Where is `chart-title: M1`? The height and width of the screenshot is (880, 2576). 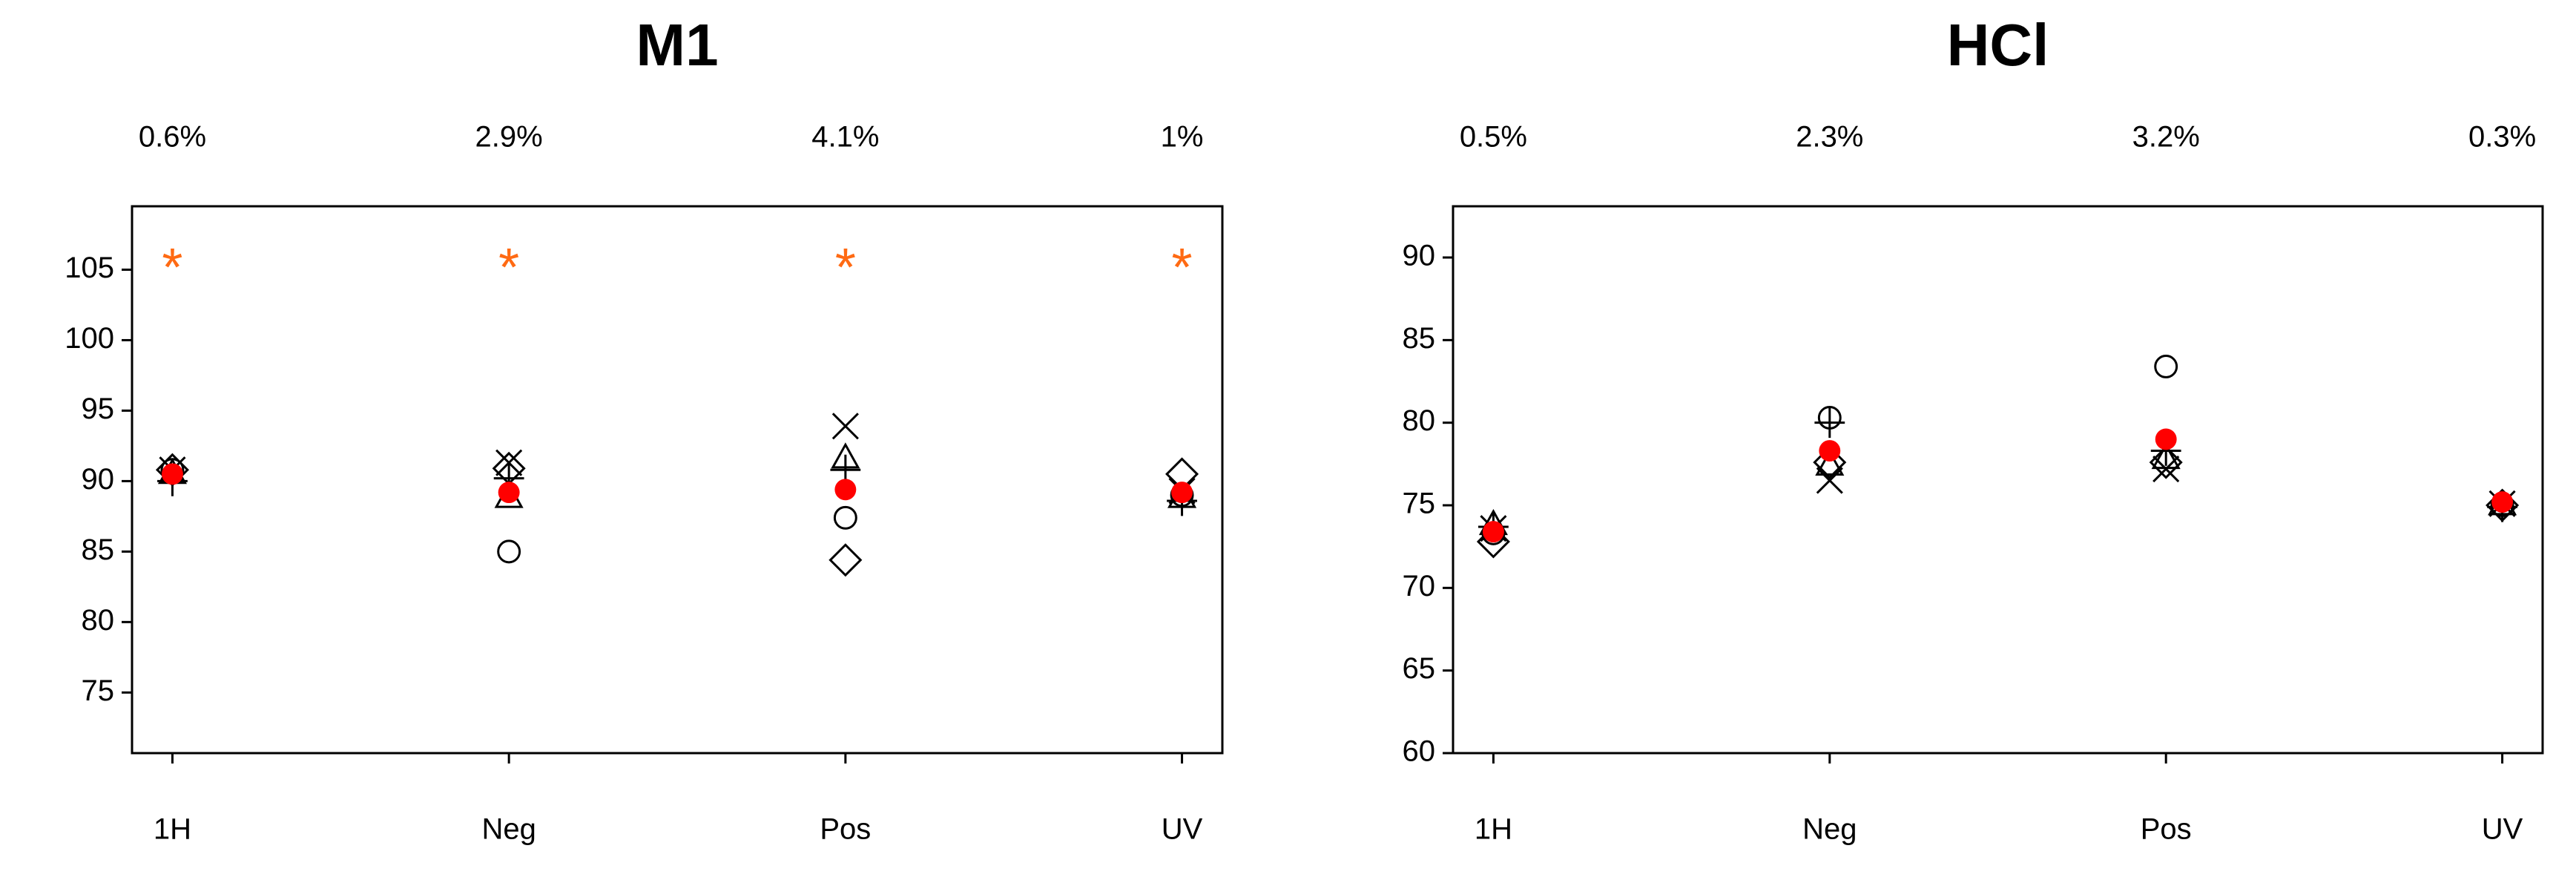 chart-title: M1 is located at coordinates (677, 45).